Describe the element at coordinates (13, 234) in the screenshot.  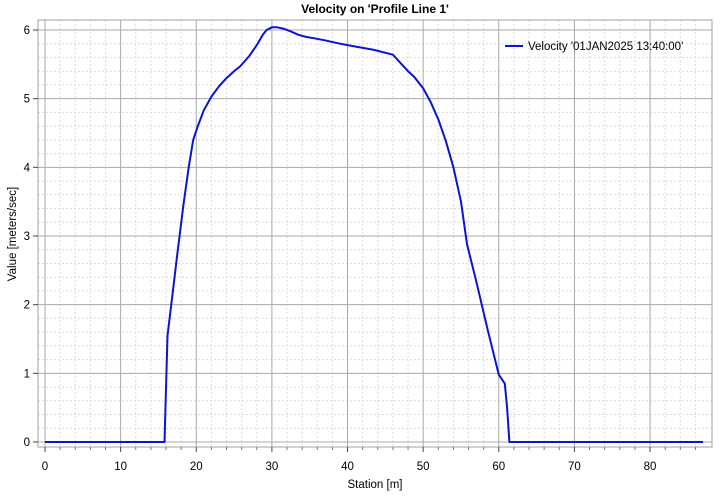
I see `y-axis-title: Value [meters/sec]` at that location.